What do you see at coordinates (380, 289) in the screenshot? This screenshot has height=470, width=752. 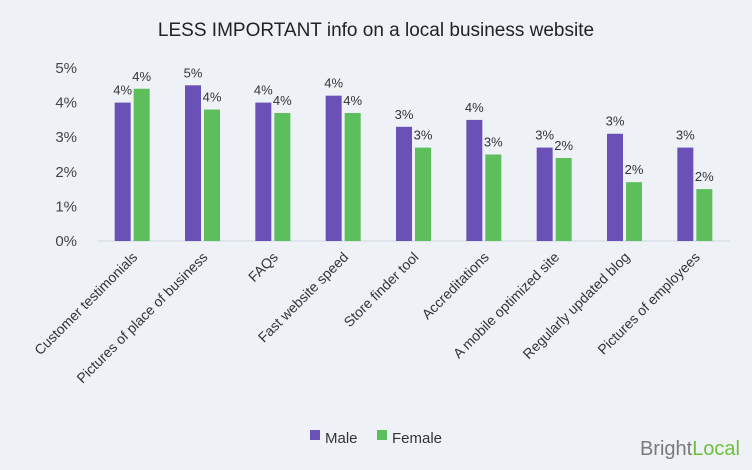 I see `x-tick-label: Store finder tool` at bounding box center [380, 289].